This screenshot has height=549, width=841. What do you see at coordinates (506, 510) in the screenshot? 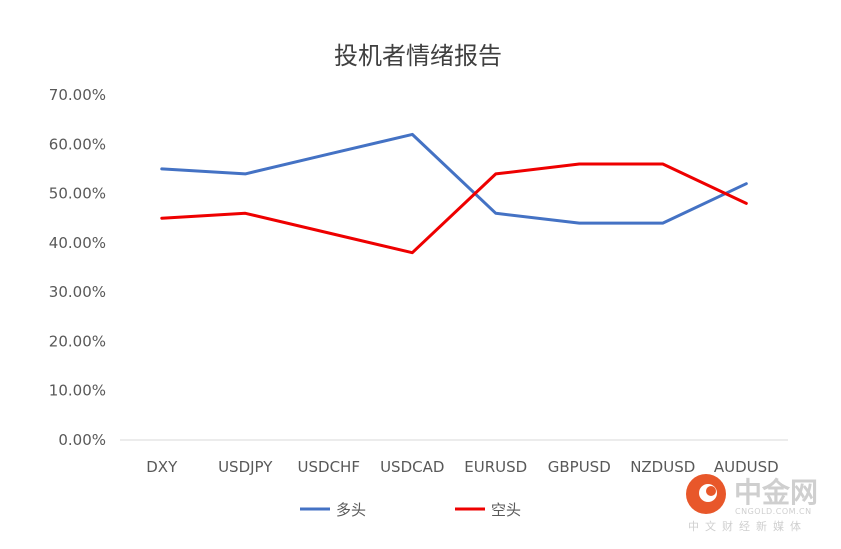
I see `legend-label: 空头` at bounding box center [506, 510].